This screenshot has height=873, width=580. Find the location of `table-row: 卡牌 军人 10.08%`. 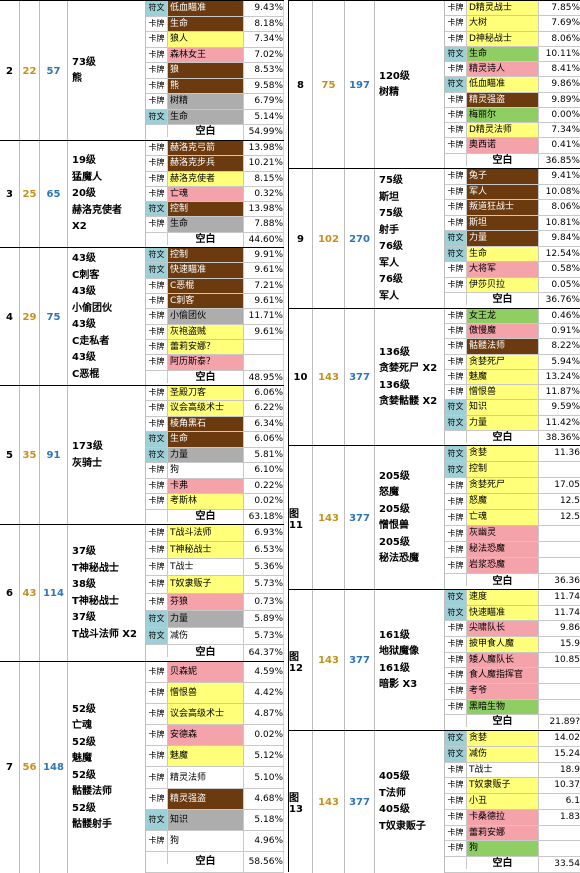

table-row: 卡牌 军人 10.08% is located at coordinates (512, 192).